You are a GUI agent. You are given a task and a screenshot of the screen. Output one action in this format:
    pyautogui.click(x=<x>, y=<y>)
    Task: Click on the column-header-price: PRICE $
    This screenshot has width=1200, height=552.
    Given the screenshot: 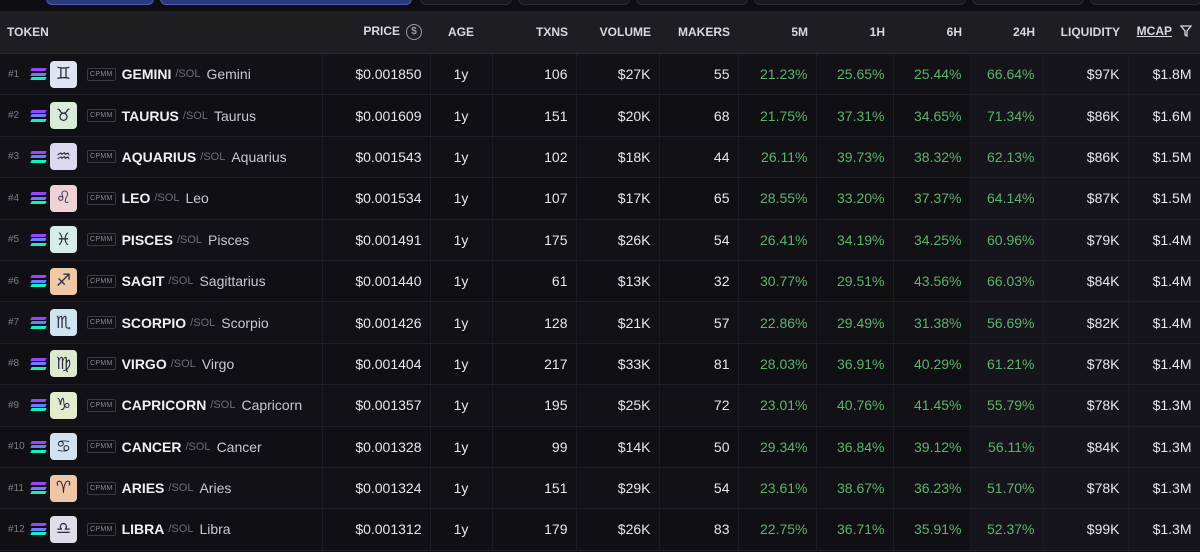 What is the action you would take?
    pyautogui.click(x=376, y=32)
    